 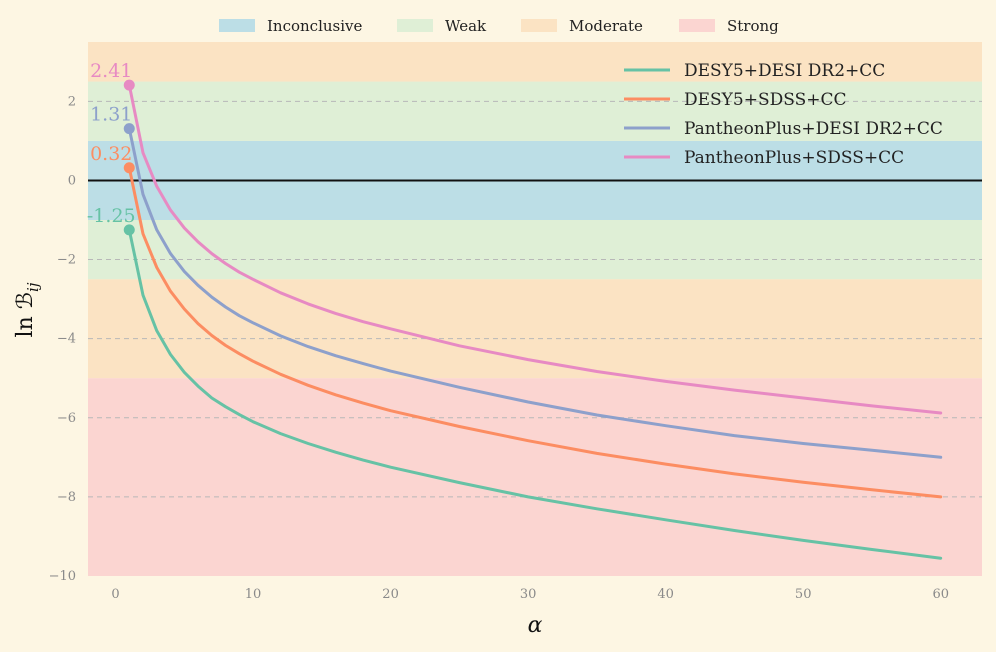 I want to click on band-legend: Inconclusive Weak Moderate Strong, so click(x=499, y=26).